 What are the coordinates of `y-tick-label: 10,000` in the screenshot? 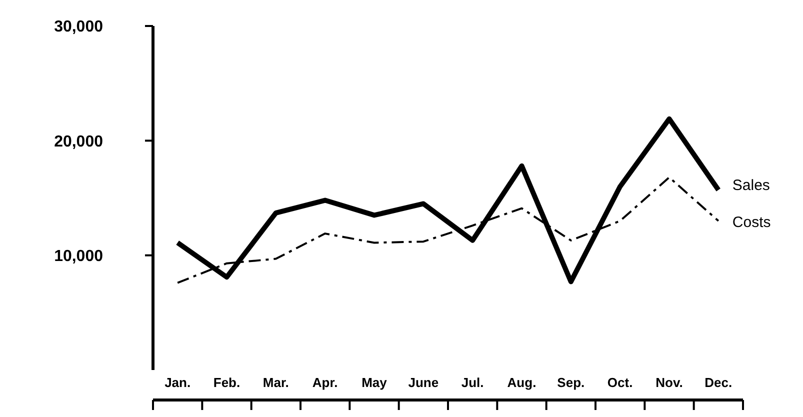 It's located at (79, 257).